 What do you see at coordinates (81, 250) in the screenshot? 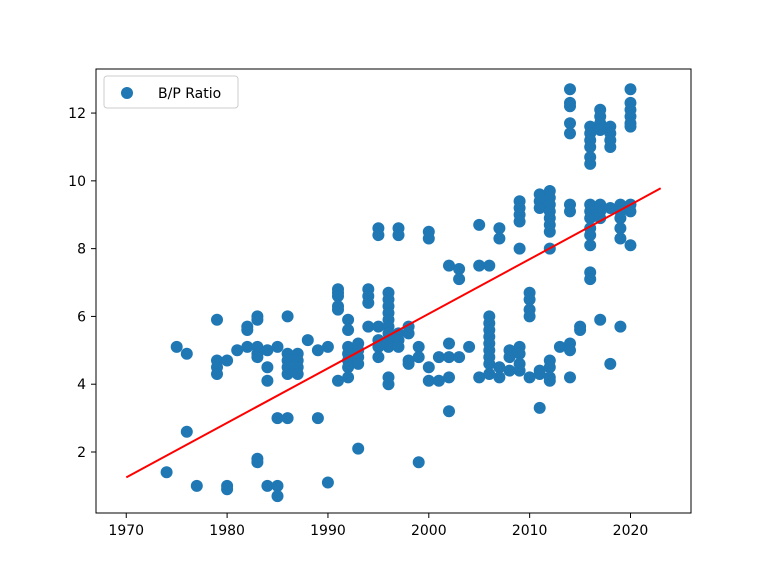
I see `y-tick-label: 8` at bounding box center [81, 250].